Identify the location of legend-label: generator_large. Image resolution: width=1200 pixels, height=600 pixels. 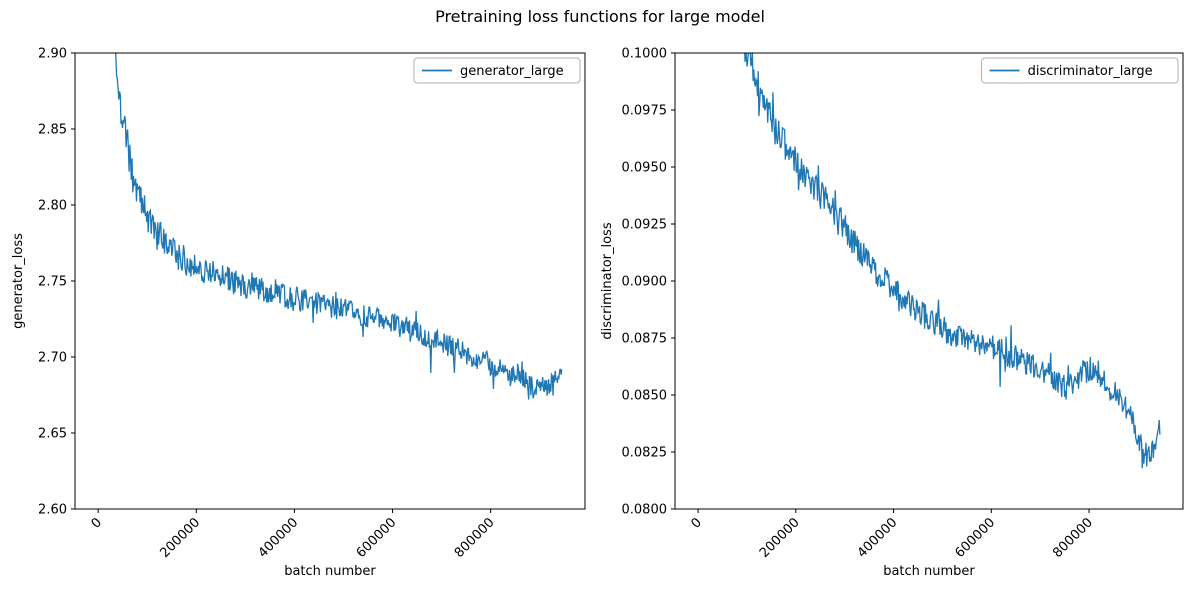
(512, 71).